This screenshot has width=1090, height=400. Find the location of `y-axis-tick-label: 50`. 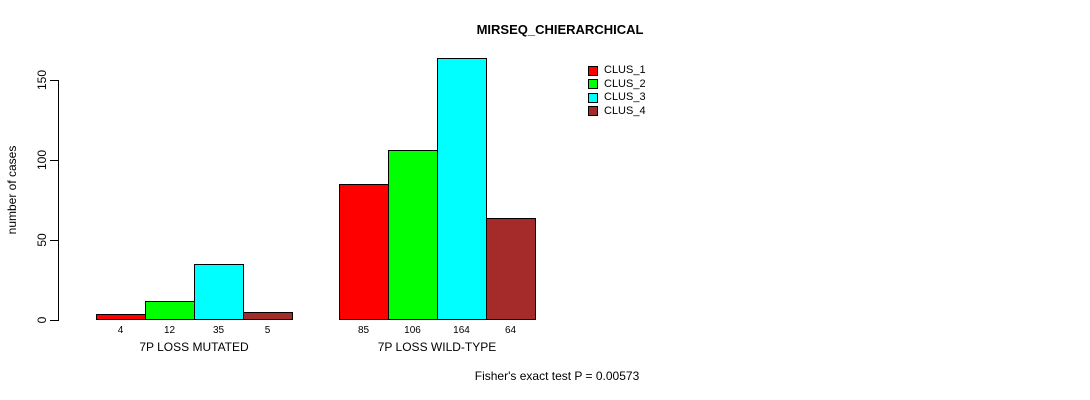

y-axis-tick-label: 50 is located at coordinates (42, 240).